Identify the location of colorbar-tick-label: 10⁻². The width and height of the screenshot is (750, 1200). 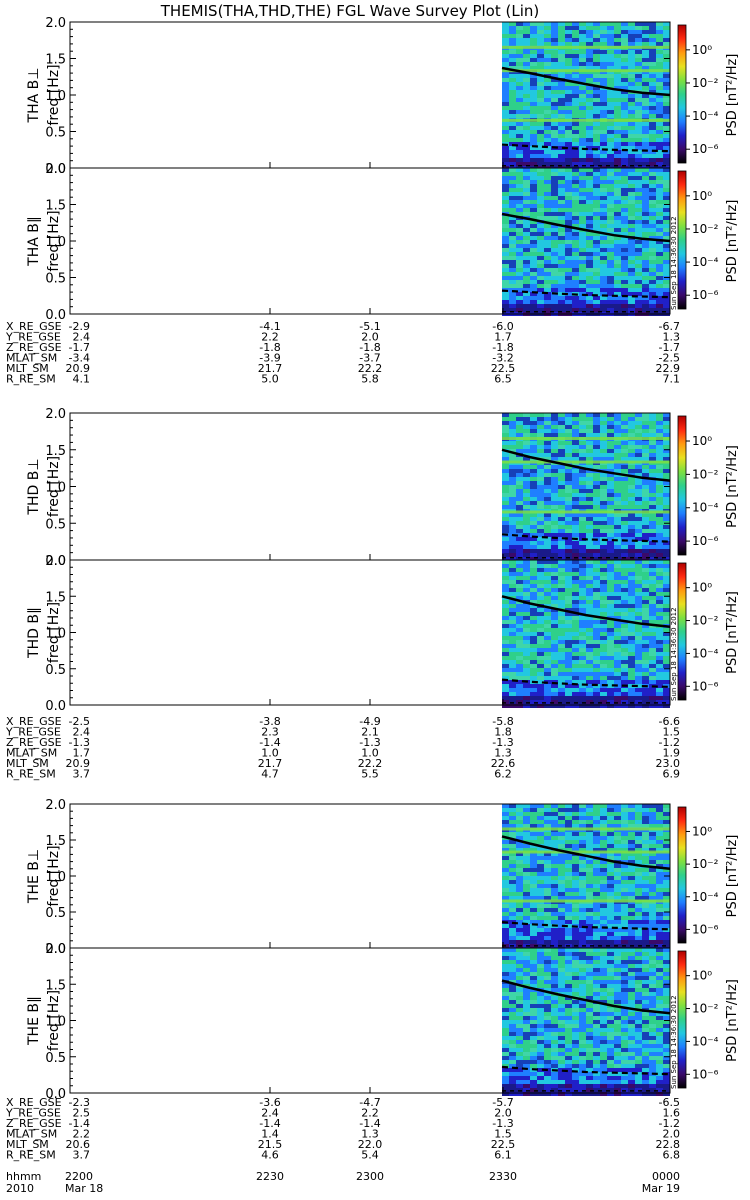
(705, 474).